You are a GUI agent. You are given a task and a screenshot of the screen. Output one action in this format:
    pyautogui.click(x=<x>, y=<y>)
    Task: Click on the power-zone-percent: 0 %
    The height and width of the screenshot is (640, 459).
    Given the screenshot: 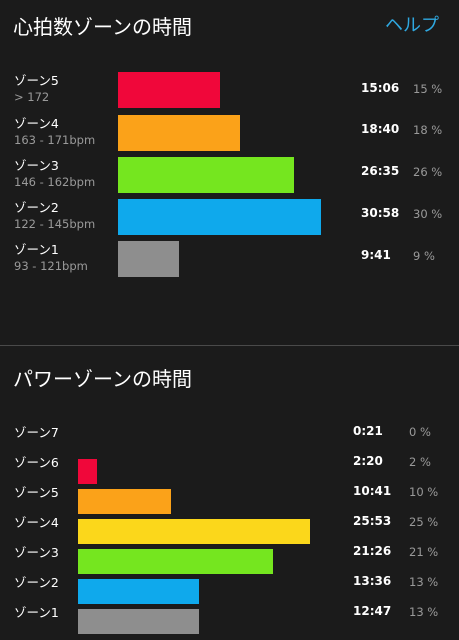 What is the action you would take?
    pyautogui.click(x=420, y=432)
    